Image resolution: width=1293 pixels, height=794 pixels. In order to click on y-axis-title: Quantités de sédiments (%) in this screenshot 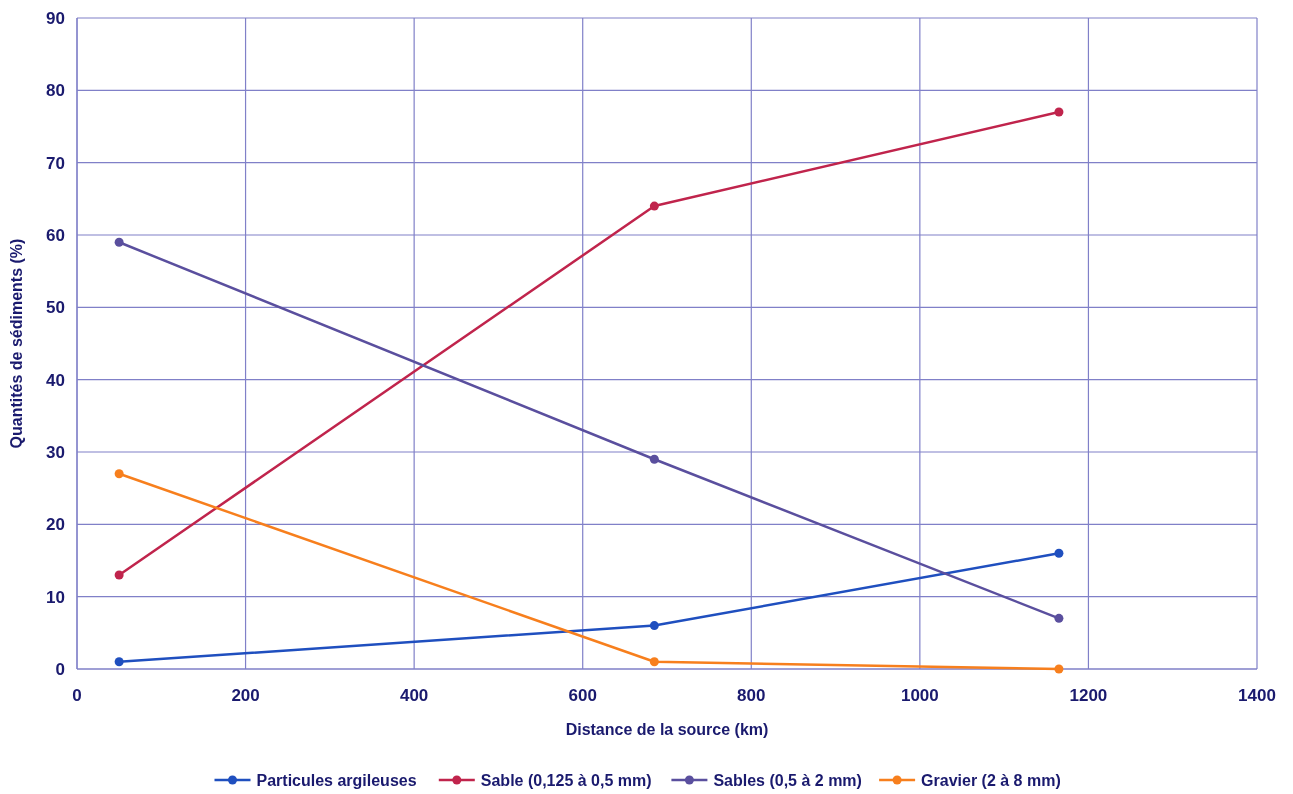, I will do `click(16, 343)`.